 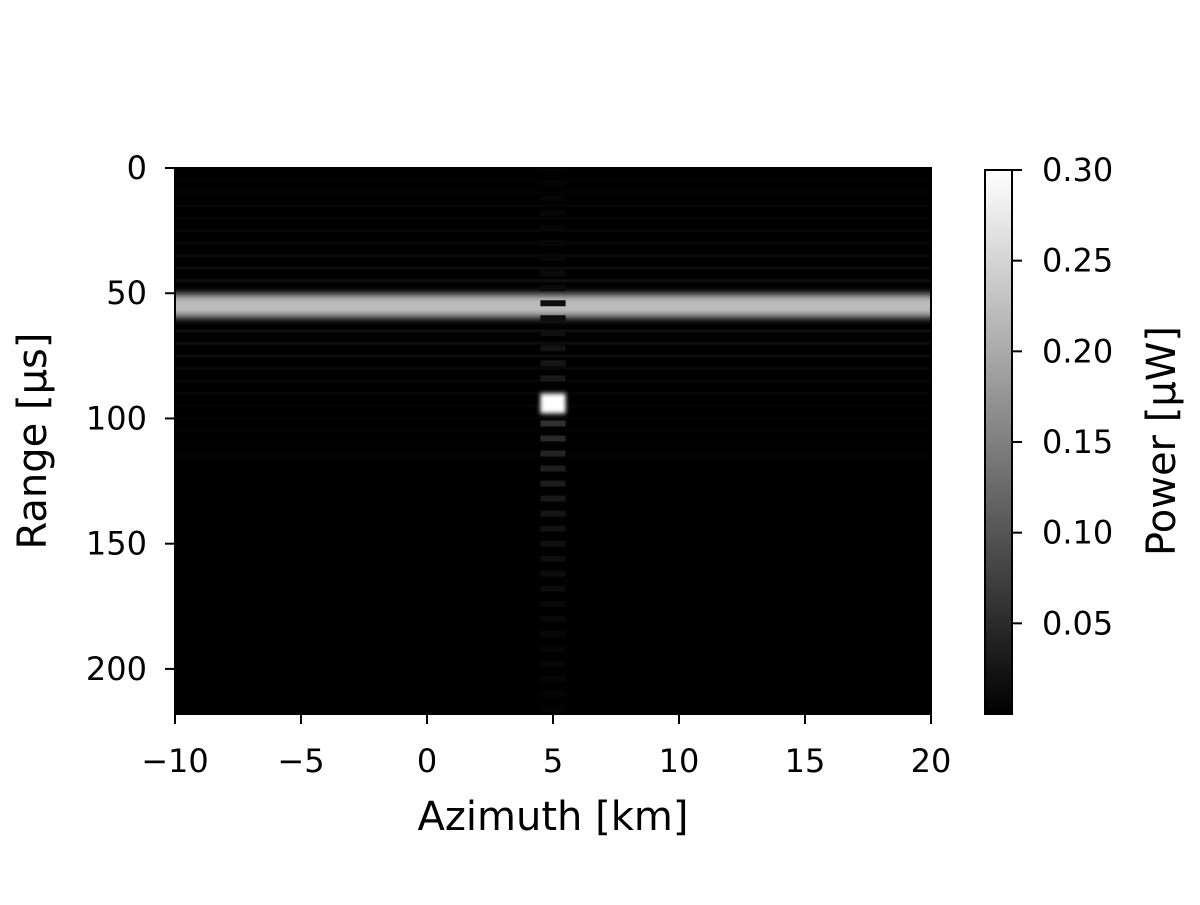 I want to click on colorbar-gradient, so click(x=998, y=442).